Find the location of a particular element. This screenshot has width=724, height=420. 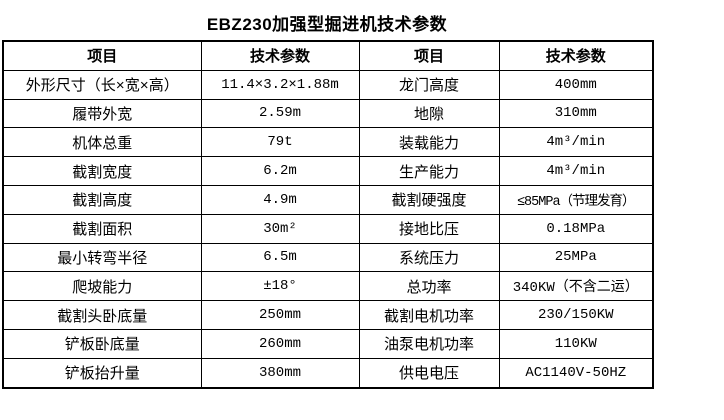

table-row: 截割宽度 6.2m 生产能力 4m³/min is located at coordinates (328, 171).